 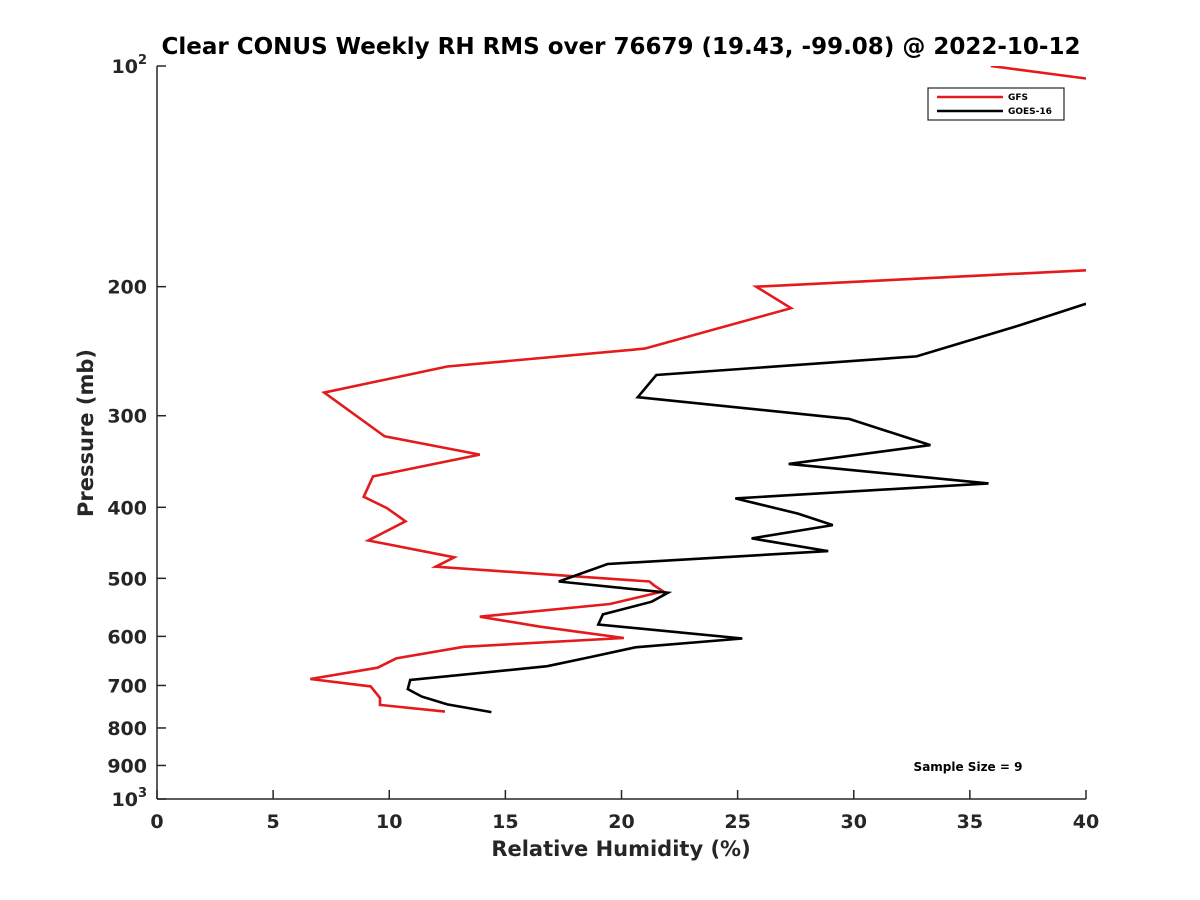 I want to click on sample-size-annotation: Sample Size = 9, so click(x=968, y=767).